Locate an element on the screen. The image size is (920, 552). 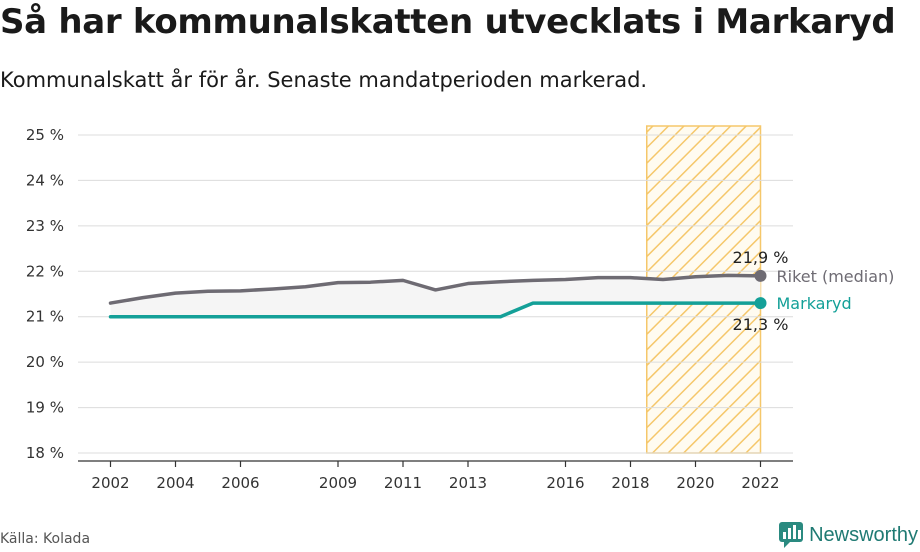
x-tick-label: 2002 is located at coordinates (110, 483).